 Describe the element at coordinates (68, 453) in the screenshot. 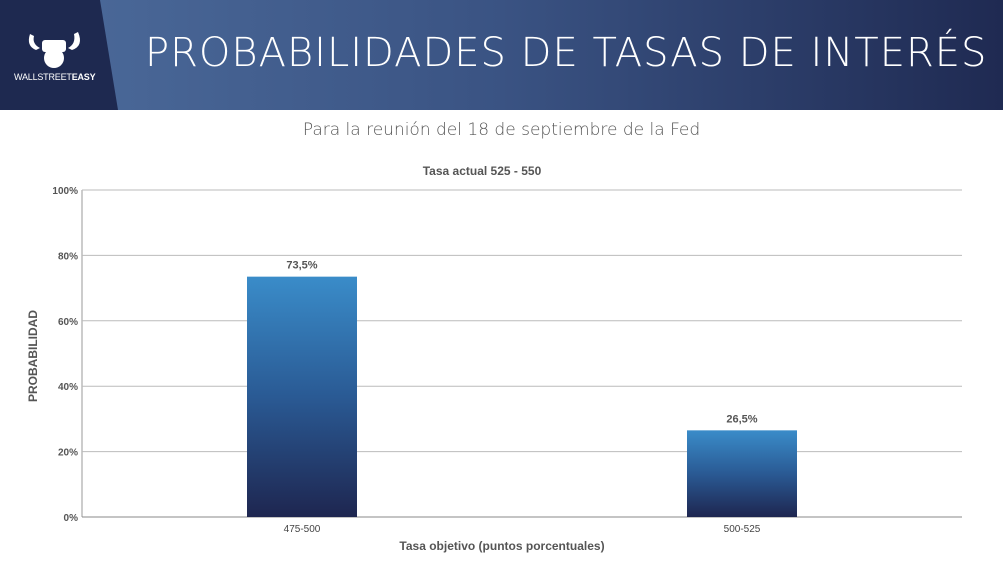

I see `y-tick-label: 20%` at that location.